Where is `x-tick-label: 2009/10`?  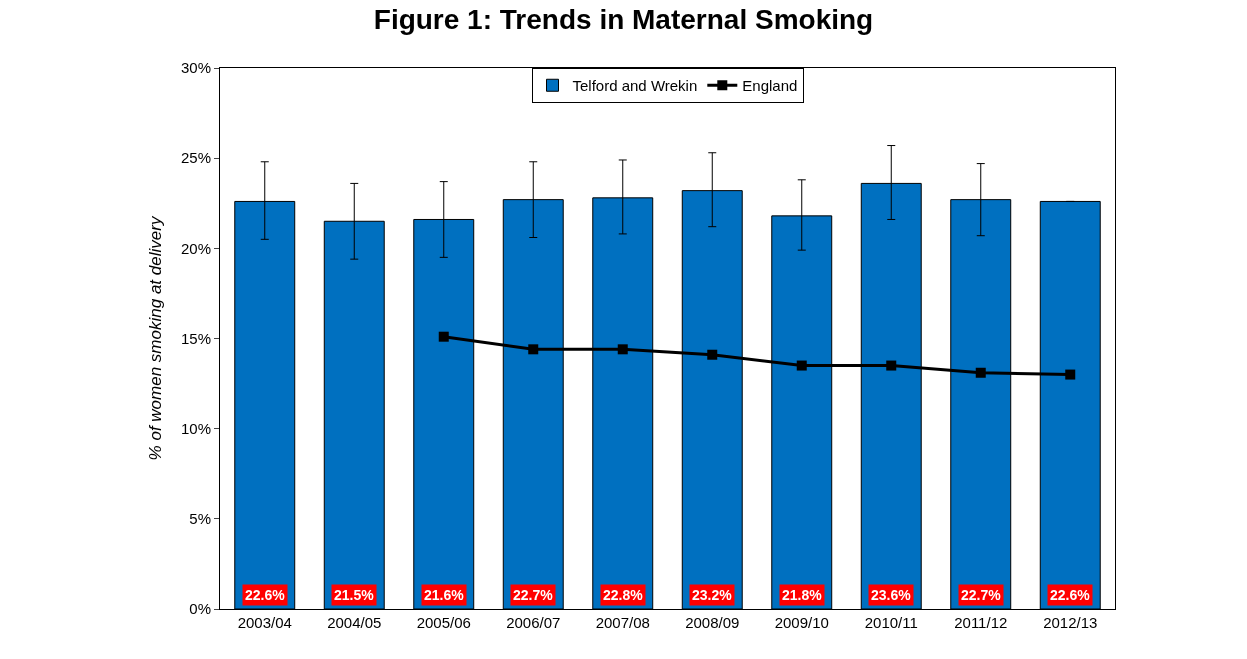
x-tick-label: 2009/10 is located at coordinates (801, 622).